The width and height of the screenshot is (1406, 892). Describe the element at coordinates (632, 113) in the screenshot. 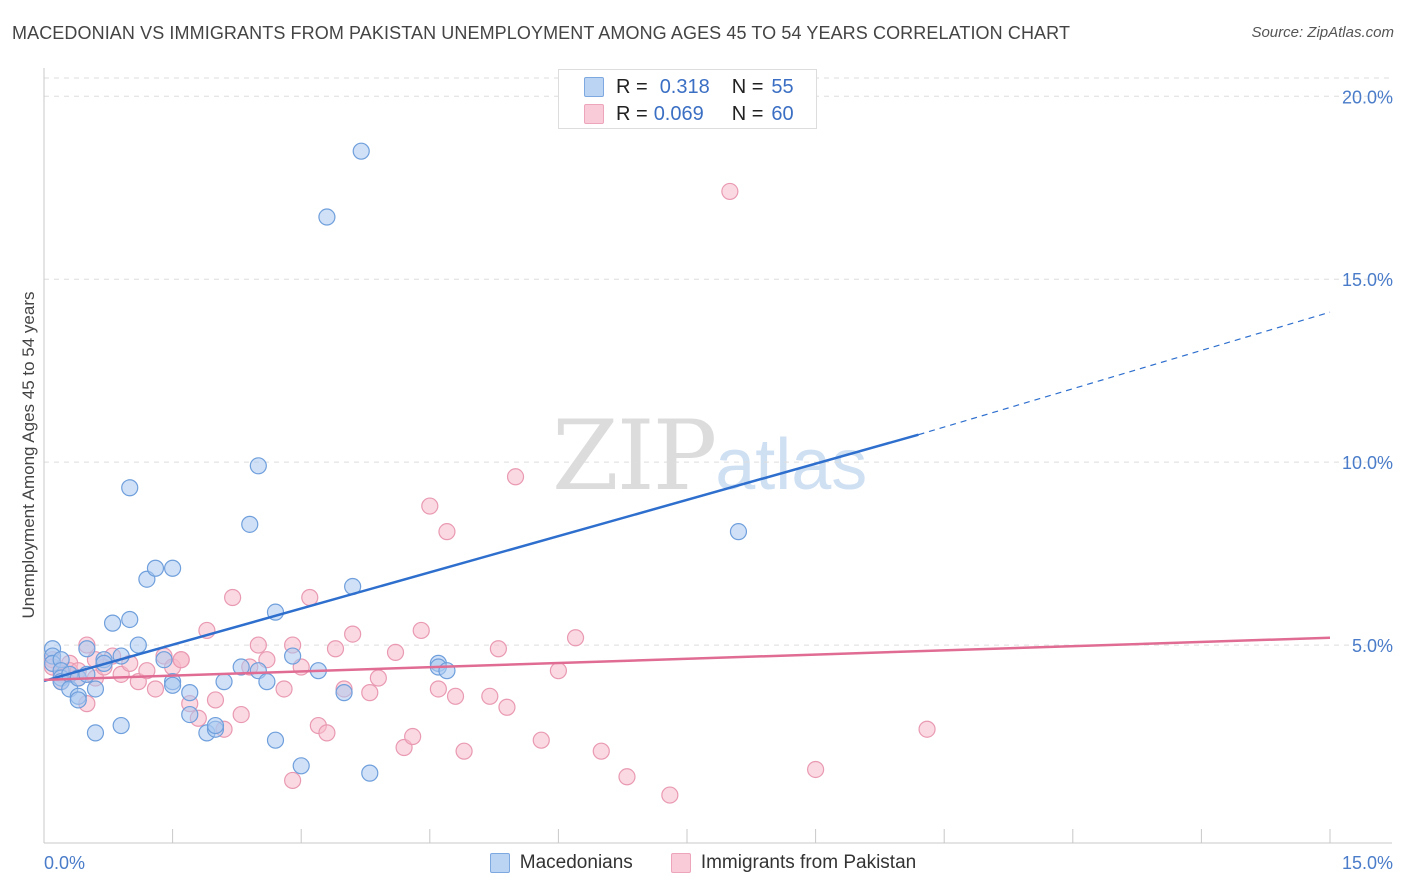

I see `legend-r-label: R =` at that location.